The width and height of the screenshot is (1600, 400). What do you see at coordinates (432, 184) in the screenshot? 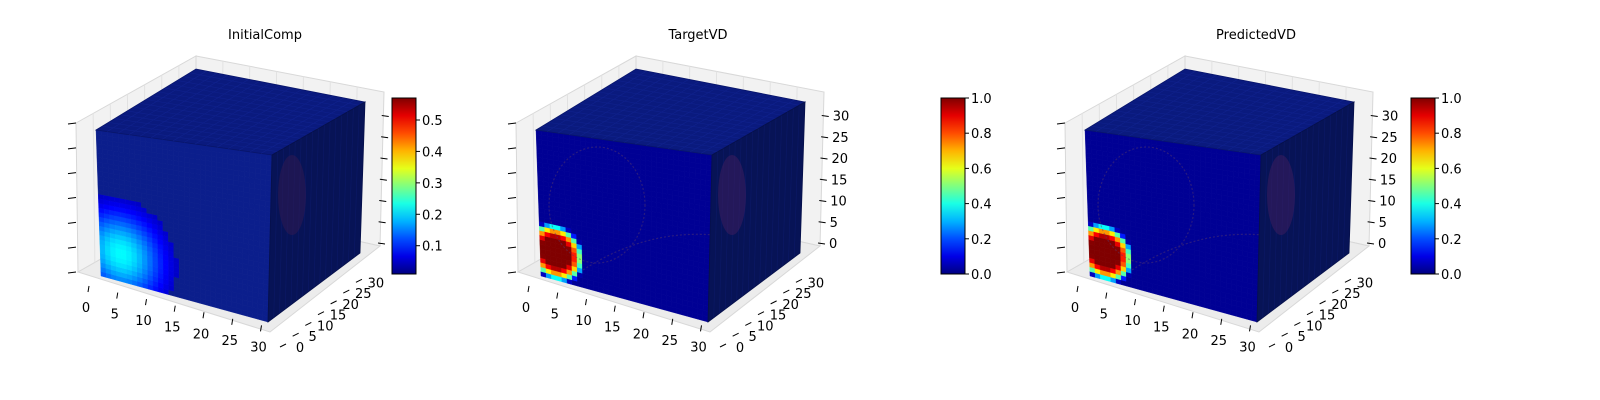
I see `colorbar-tick-label: 0.3` at bounding box center [432, 184].